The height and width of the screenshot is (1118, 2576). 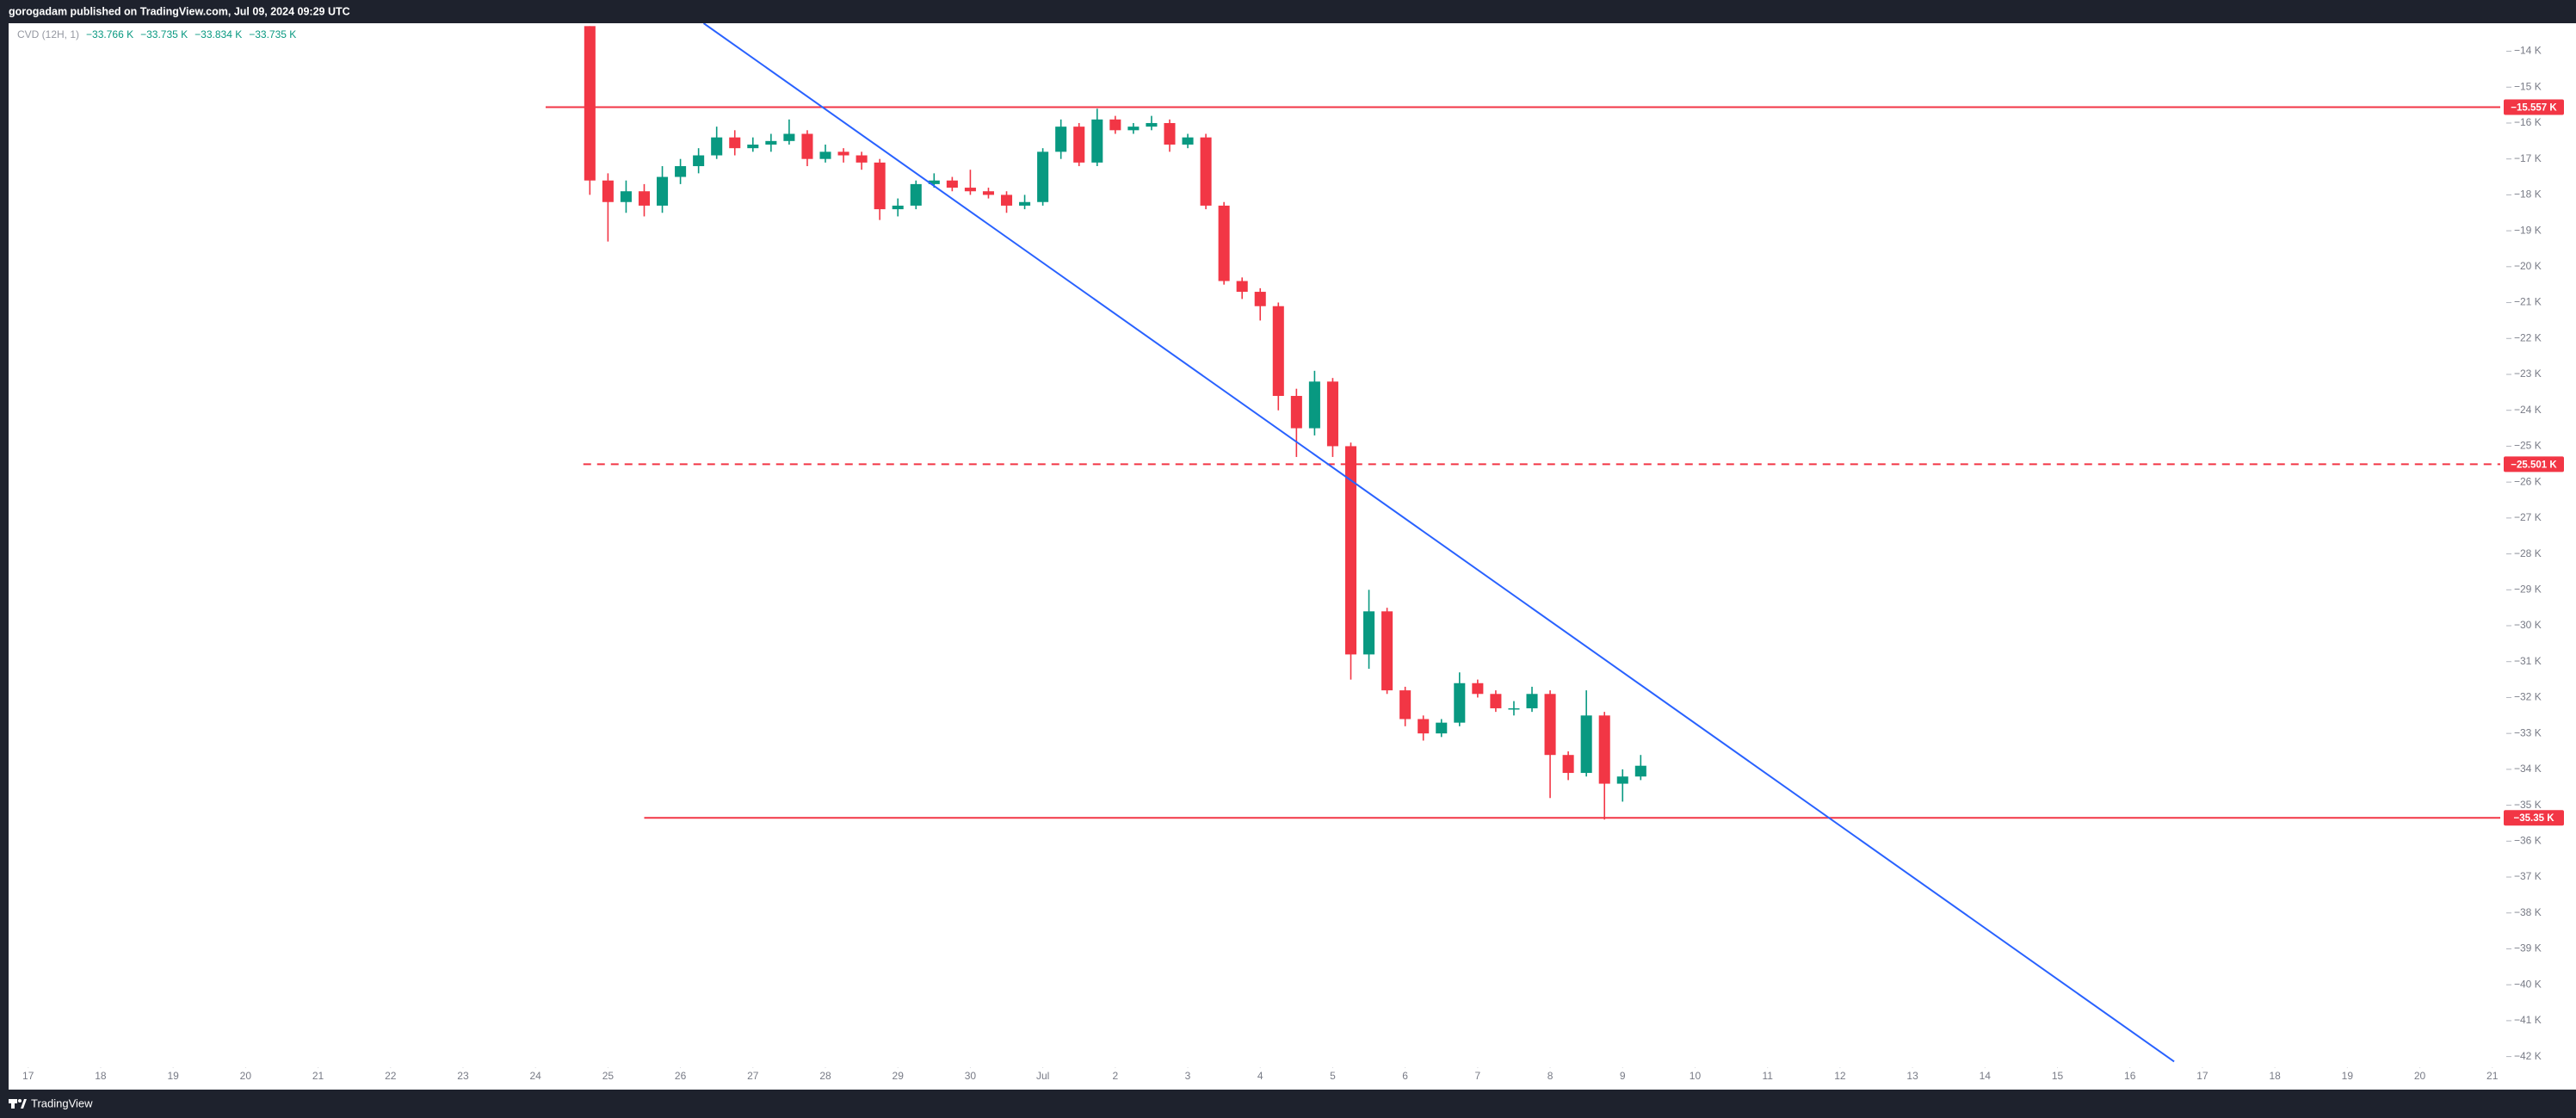 I want to click on legend-value: −33.766 K, so click(x=109, y=34).